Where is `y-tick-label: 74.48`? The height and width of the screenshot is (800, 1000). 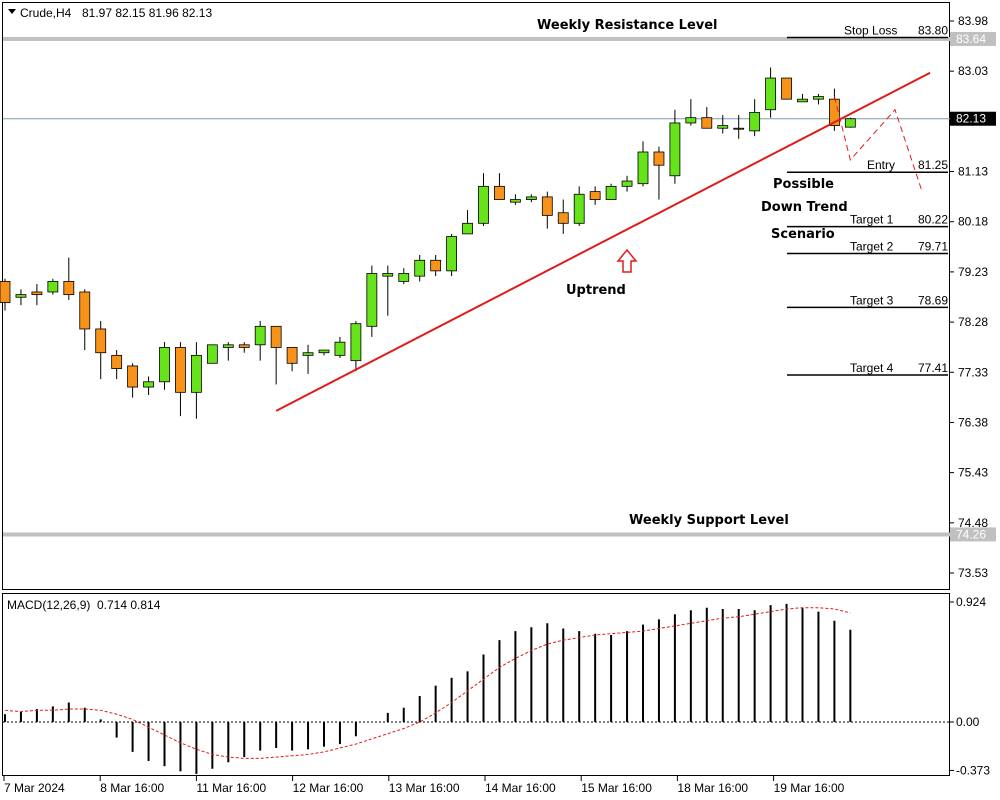
y-tick-label: 74.48 is located at coordinates (973, 523).